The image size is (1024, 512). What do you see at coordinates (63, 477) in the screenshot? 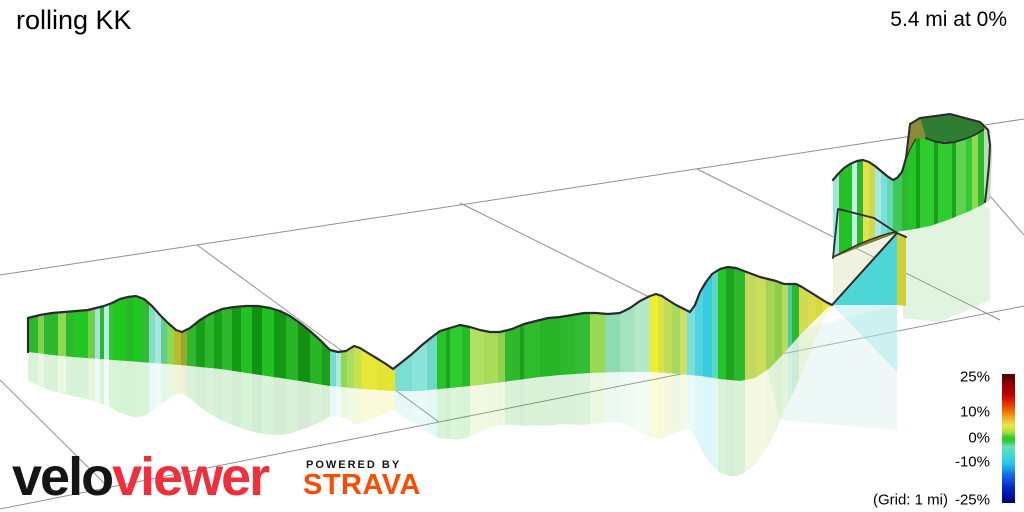
I see `veloviewer-logo-velo: velo` at bounding box center [63, 477].